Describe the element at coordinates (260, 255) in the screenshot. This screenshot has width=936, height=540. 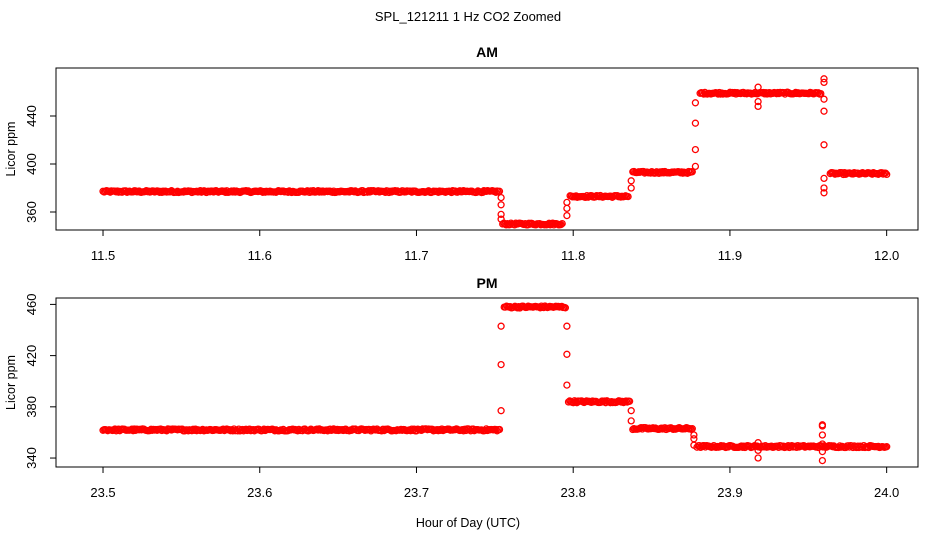
I see `am-x-tick-label: 11.6` at that location.